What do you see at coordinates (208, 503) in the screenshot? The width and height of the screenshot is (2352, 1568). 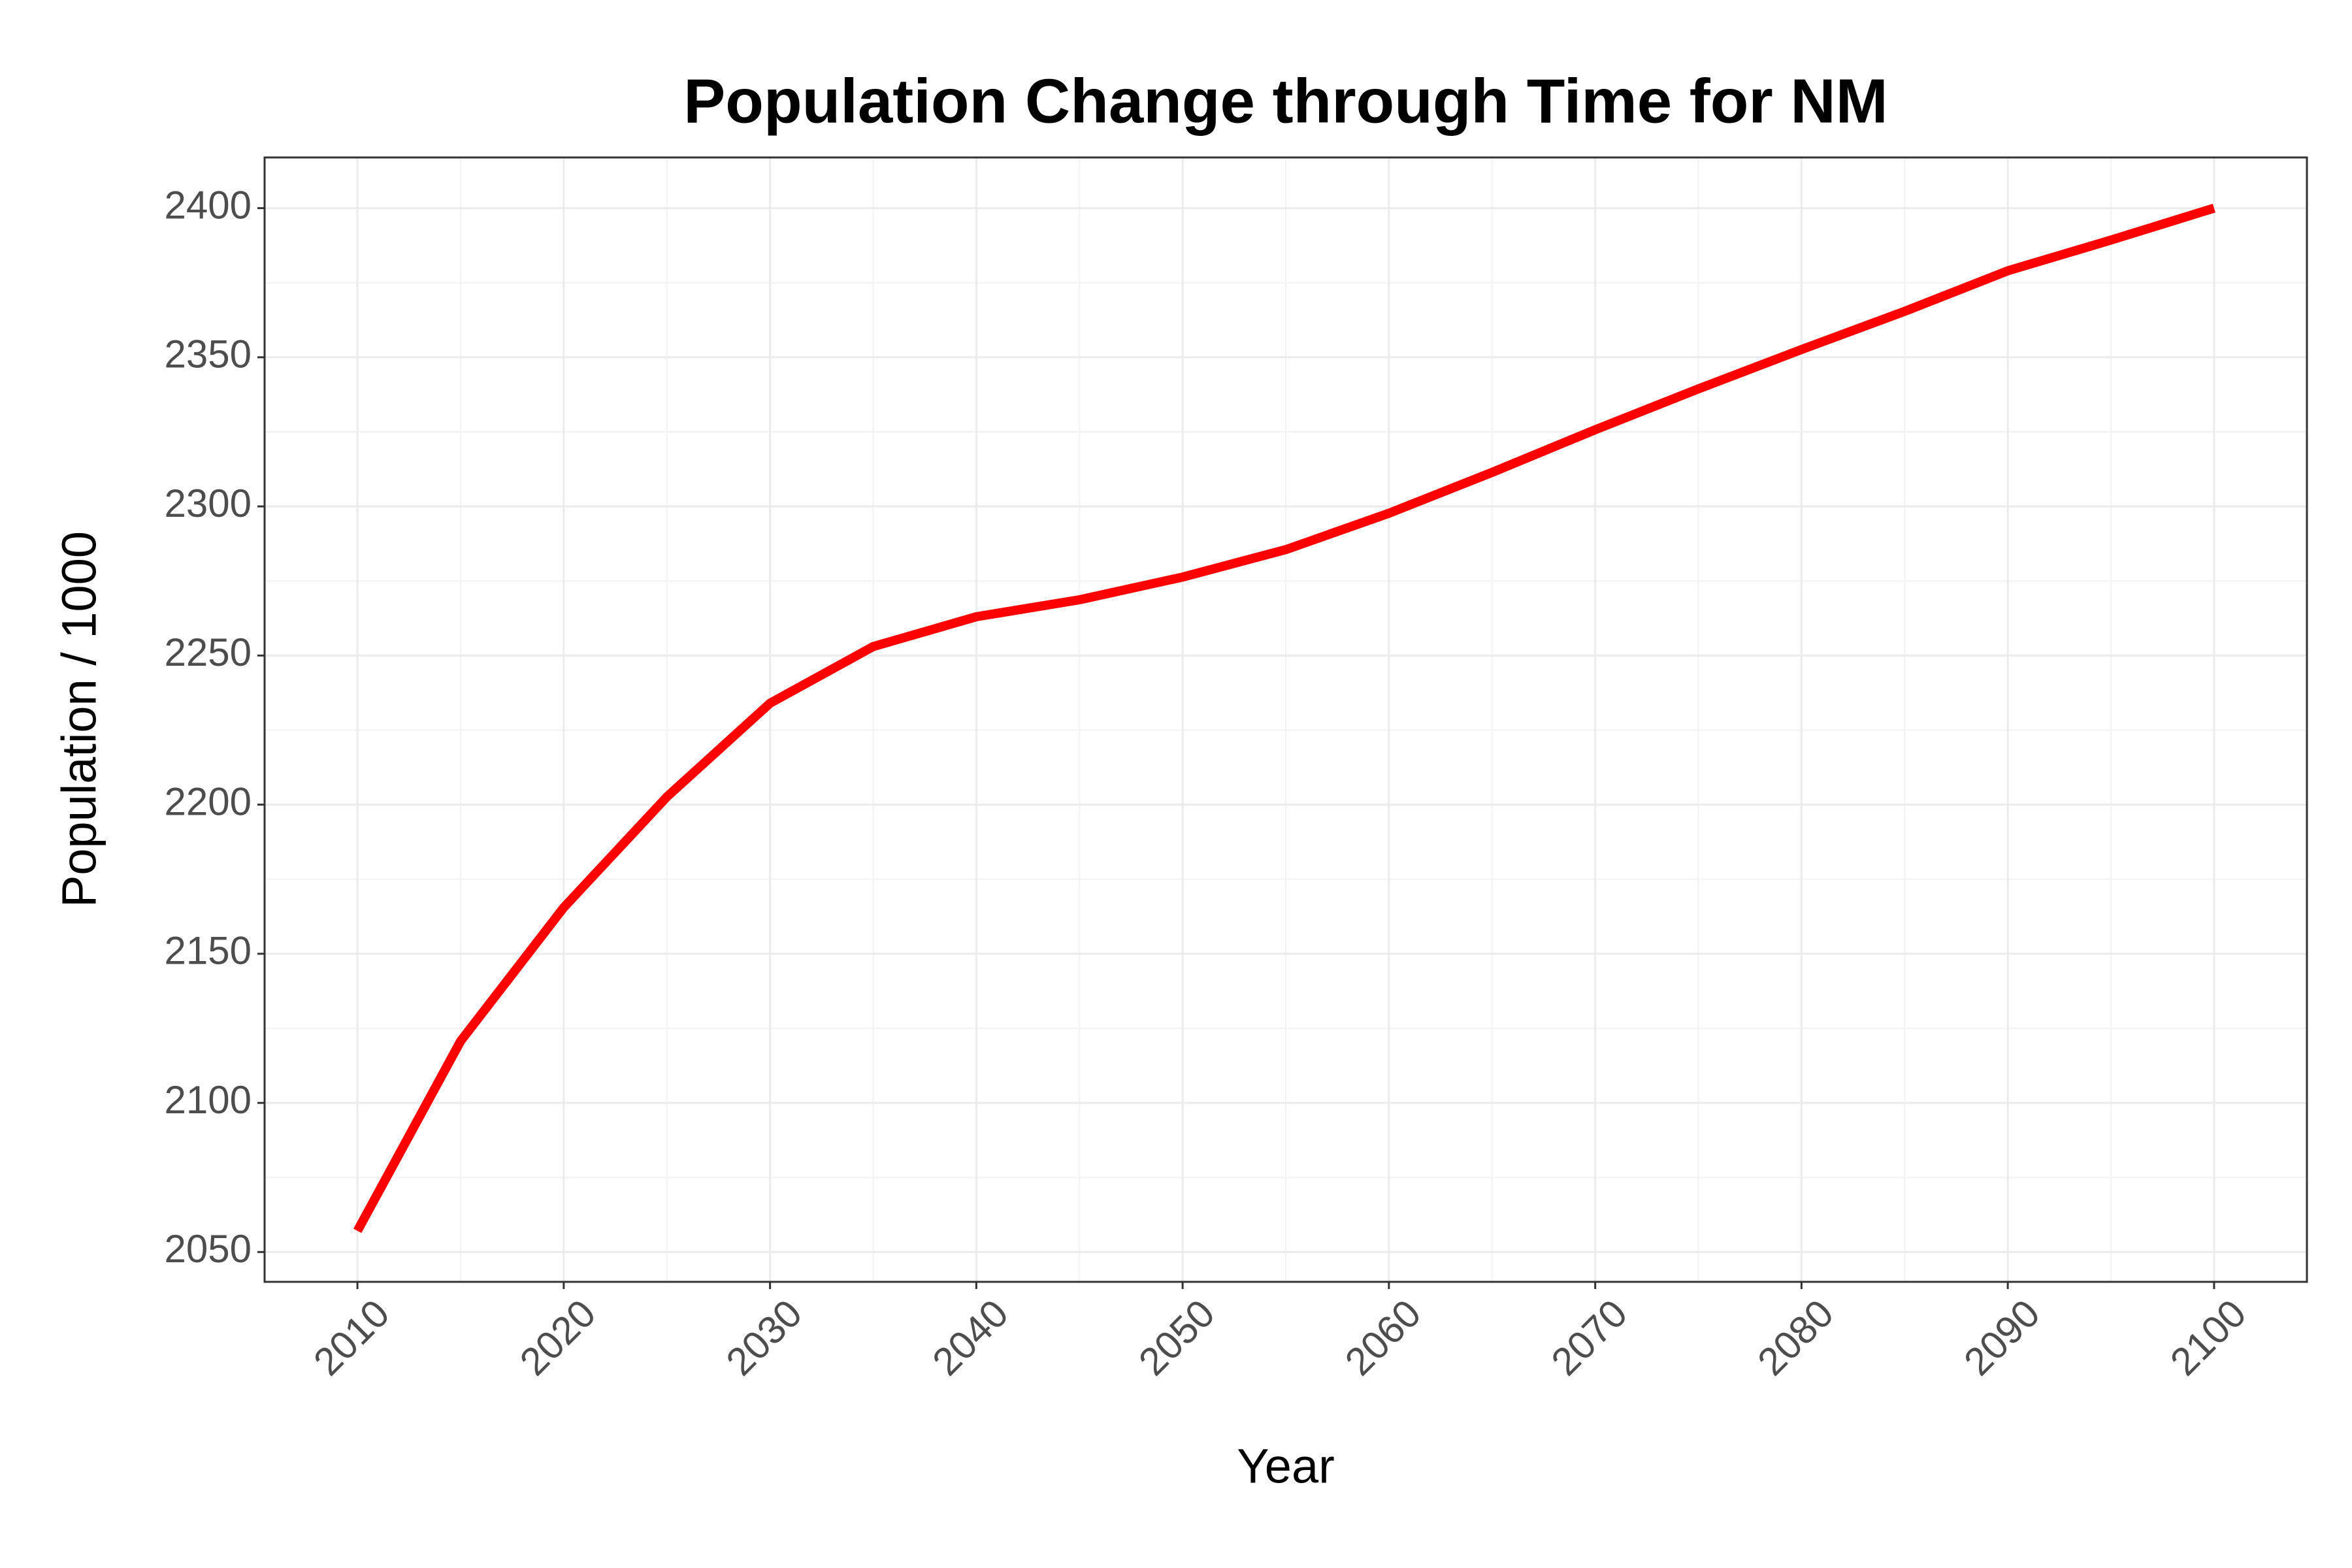 I see `y-tick-label: 2300` at bounding box center [208, 503].